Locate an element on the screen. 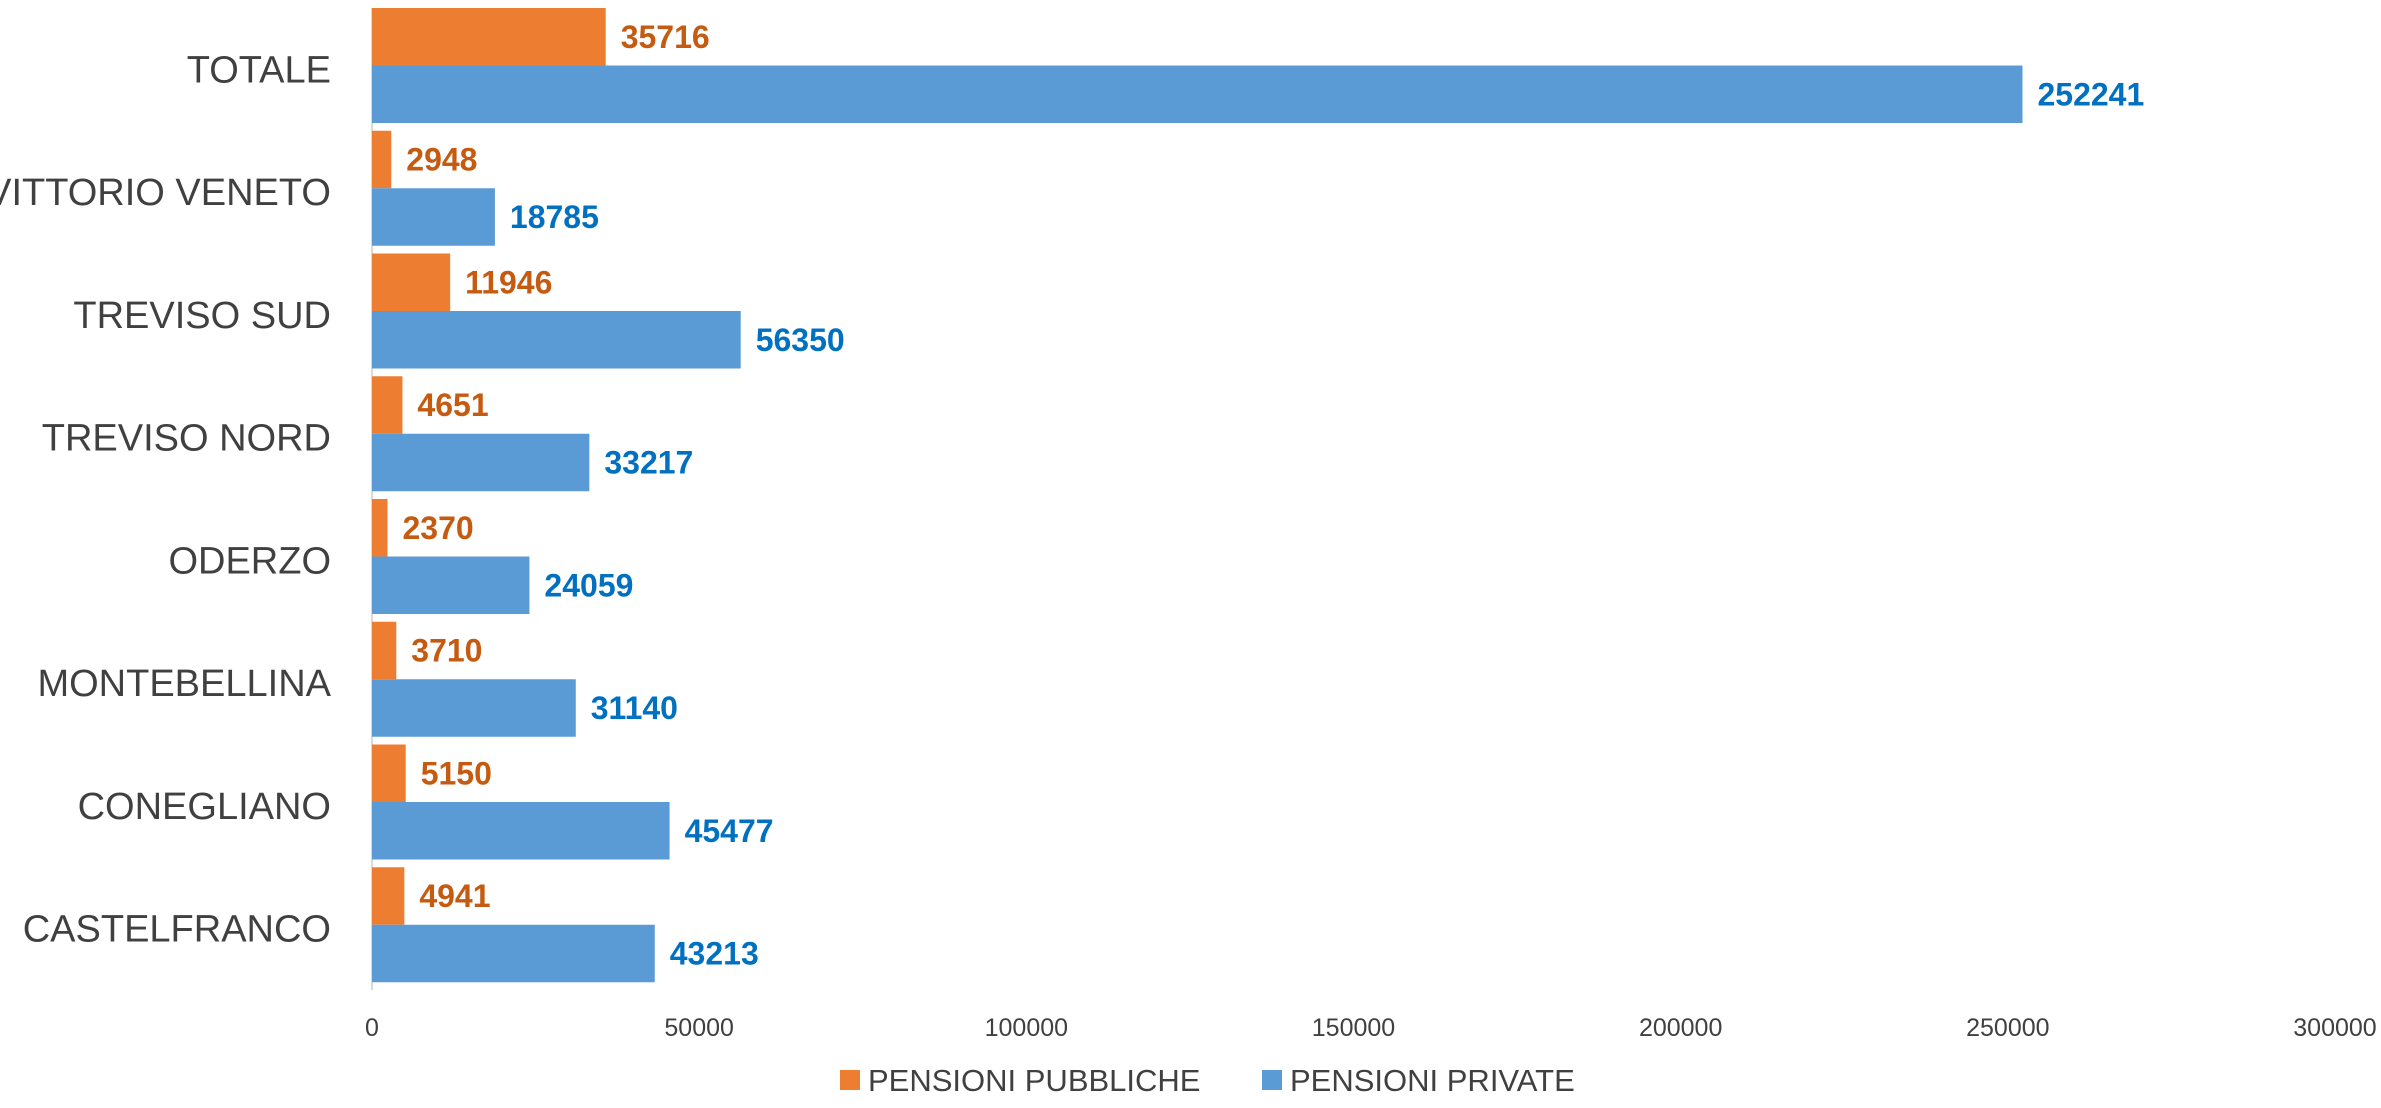  data-label-pensioni-pubbliche-montebellina: 3710 is located at coordinates (446, 651).